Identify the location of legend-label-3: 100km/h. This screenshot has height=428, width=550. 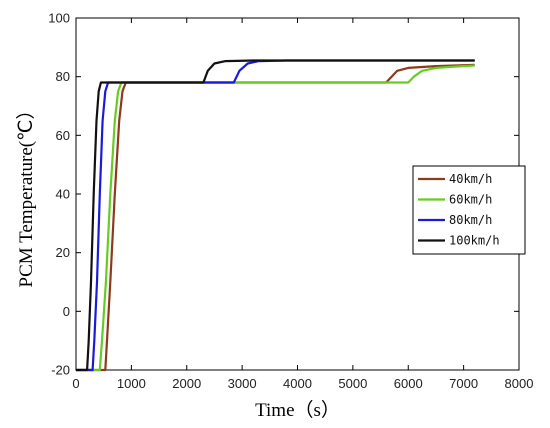
(474, 241).